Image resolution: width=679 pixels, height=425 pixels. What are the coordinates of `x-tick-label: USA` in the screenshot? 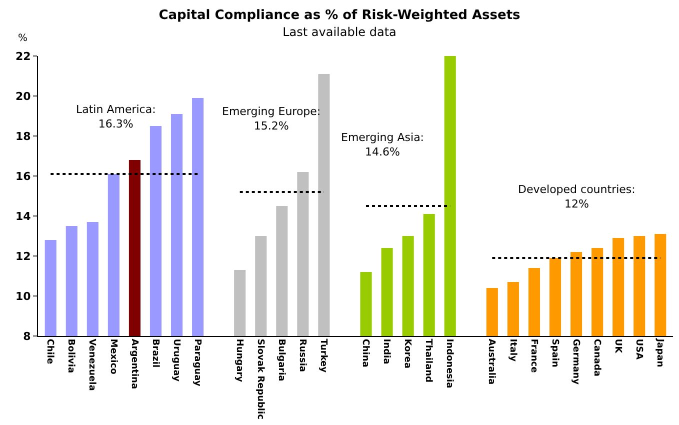 It's located at (638, 349).